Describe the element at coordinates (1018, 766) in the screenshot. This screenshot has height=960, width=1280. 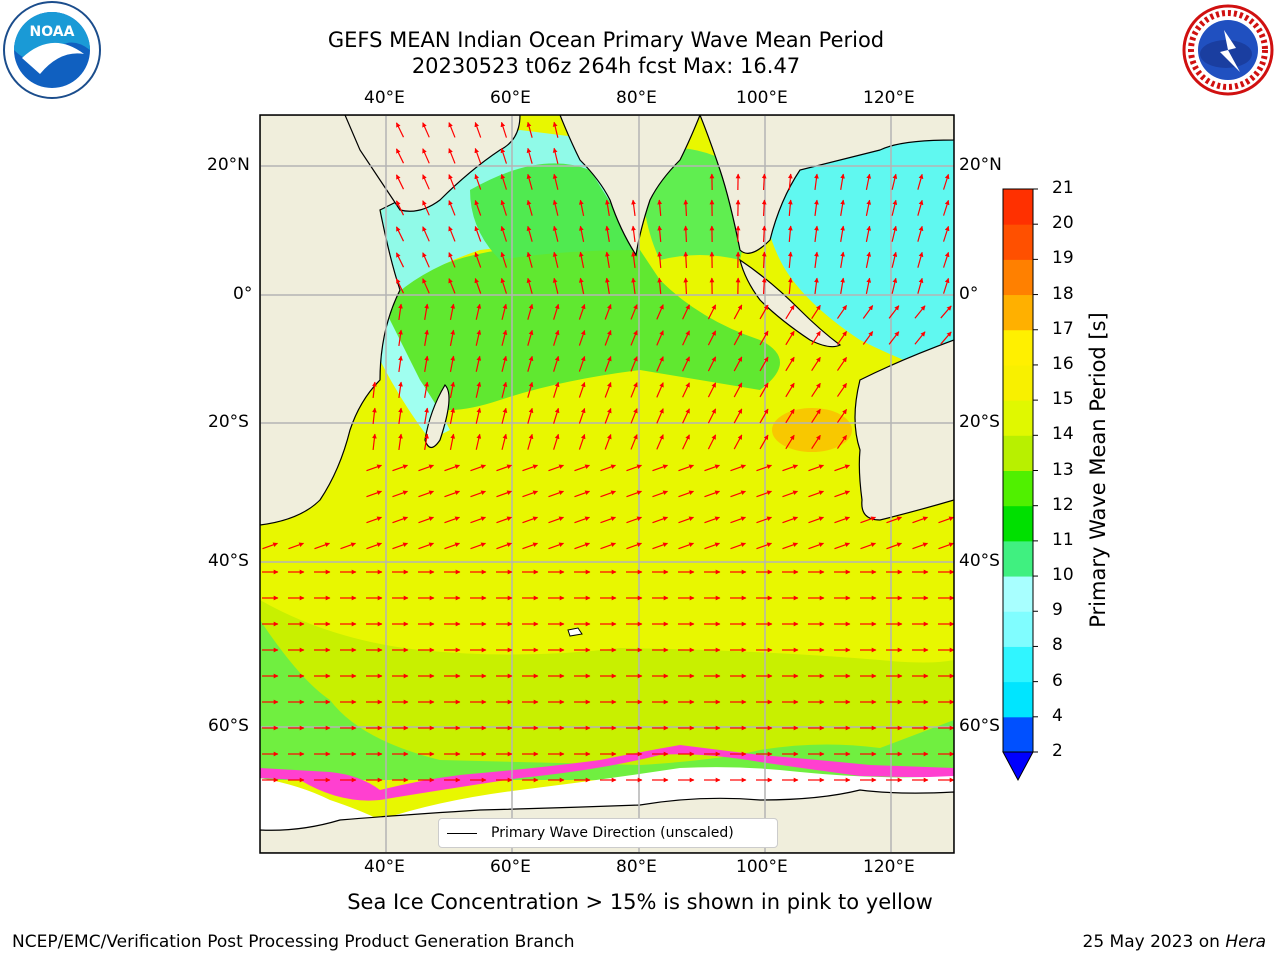
I see `colorbar-extend-triangle` at that location.